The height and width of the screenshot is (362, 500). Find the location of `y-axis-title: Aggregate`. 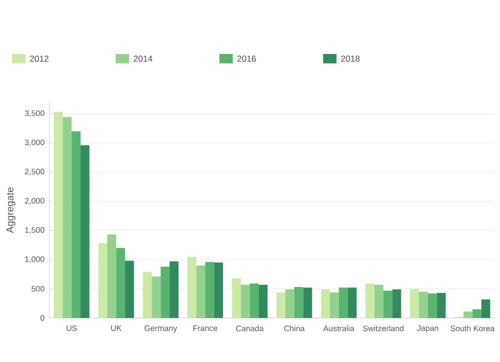

y-axis-title: Aggregate is located at coordinates (11, 210).